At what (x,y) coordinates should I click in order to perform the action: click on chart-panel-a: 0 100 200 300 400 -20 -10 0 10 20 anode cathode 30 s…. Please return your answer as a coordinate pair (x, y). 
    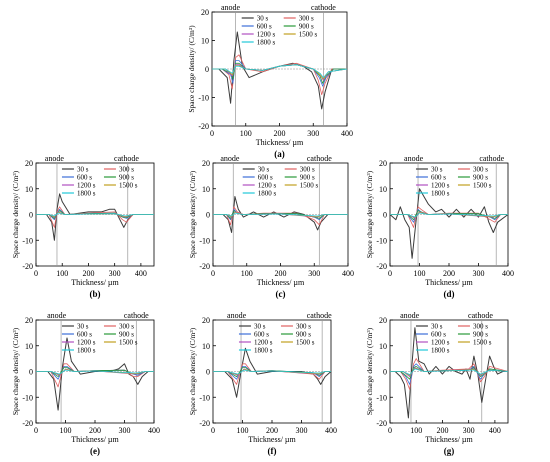
    Looking at the image, I should click on (270, 81).